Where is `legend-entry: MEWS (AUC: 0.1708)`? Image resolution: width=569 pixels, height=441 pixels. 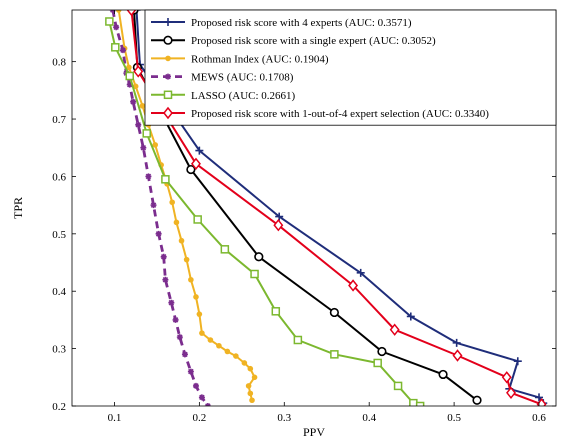
legend-entry: MEWS (AUC: 0.1708) is located at coordinates (242, 78).